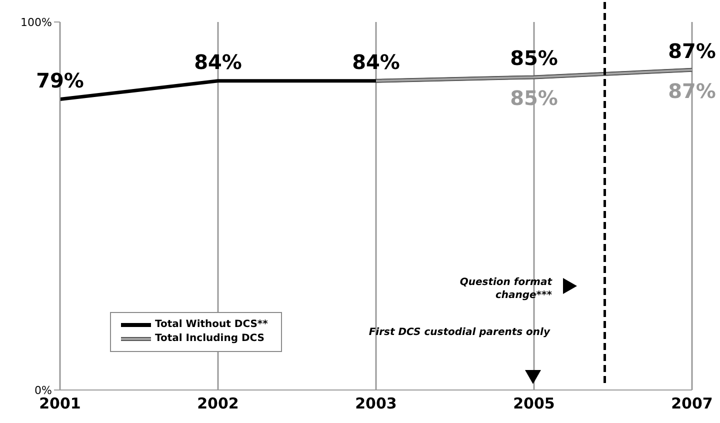  I want to click on x-tick-label: 2003, so click(376, 403).